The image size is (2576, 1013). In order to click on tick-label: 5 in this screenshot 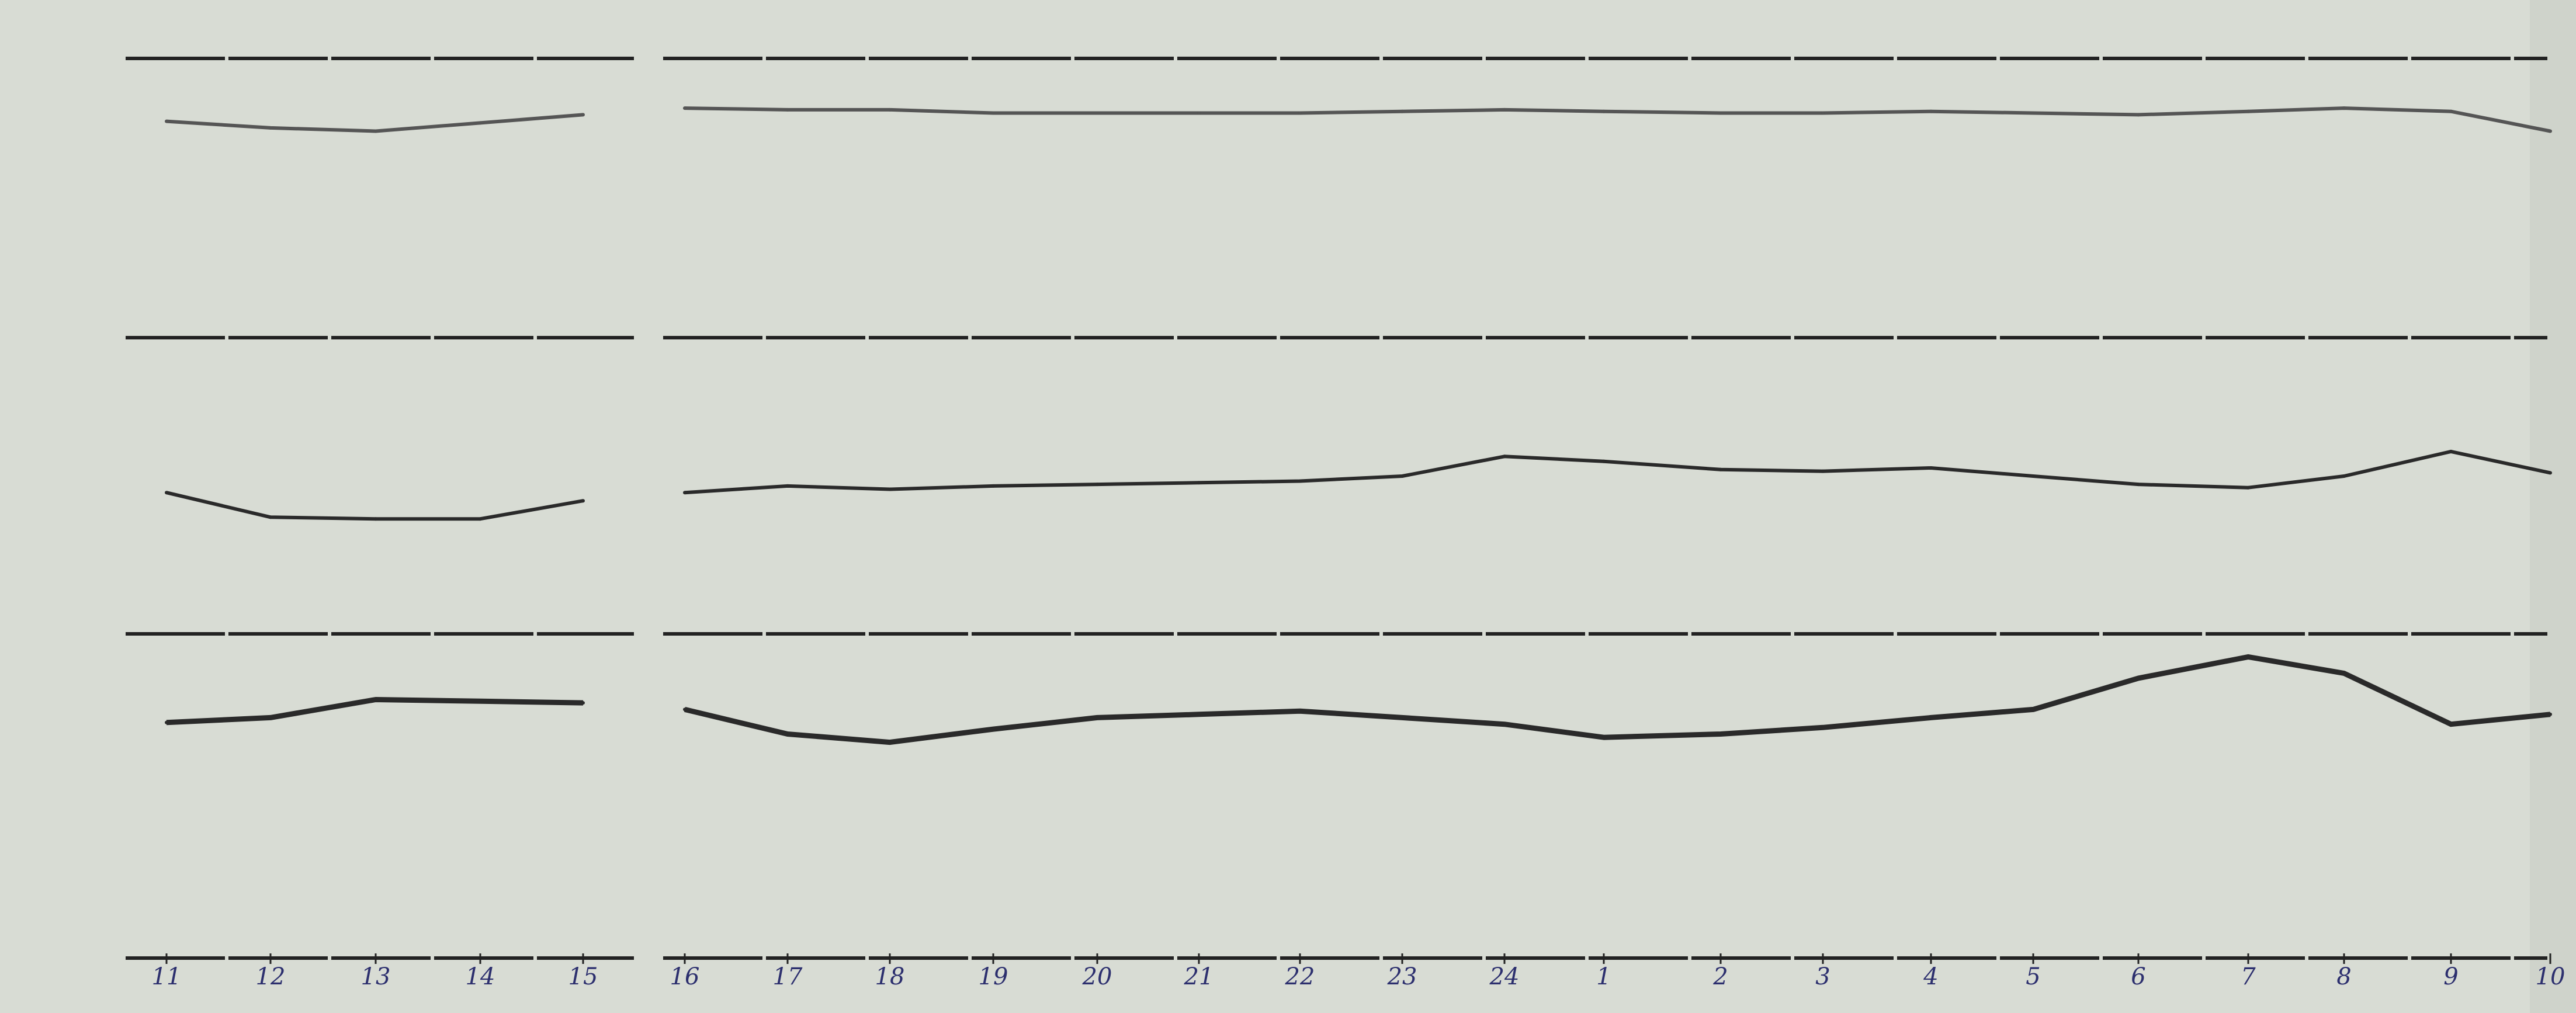, I will do `click(2033, 976)`.